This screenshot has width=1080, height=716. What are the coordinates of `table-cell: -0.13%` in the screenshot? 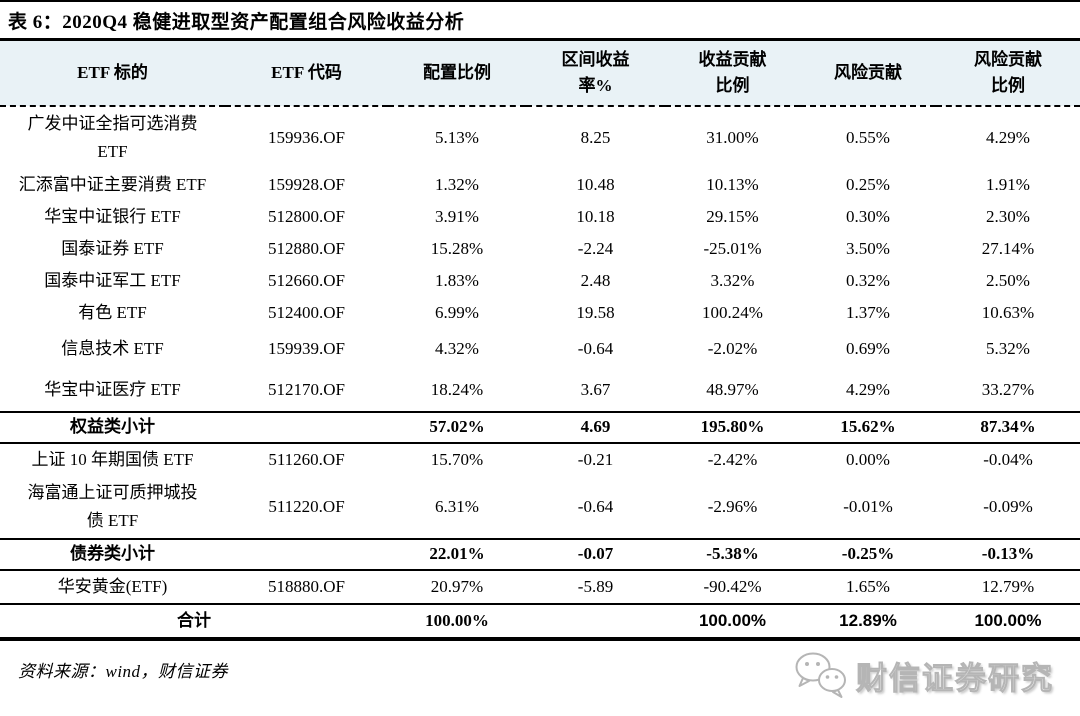 It's located at (1008, 554).